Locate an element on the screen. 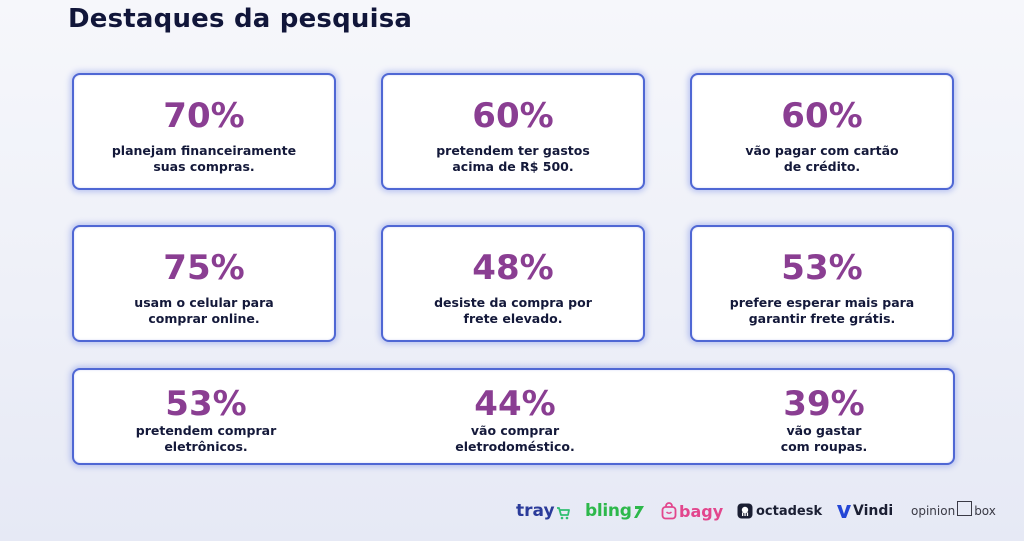 Image resolution: width=1024 pixels, height=541 pixels. stat-description: desiste da compra por frete elevado. is located at coordinates (513, 311).